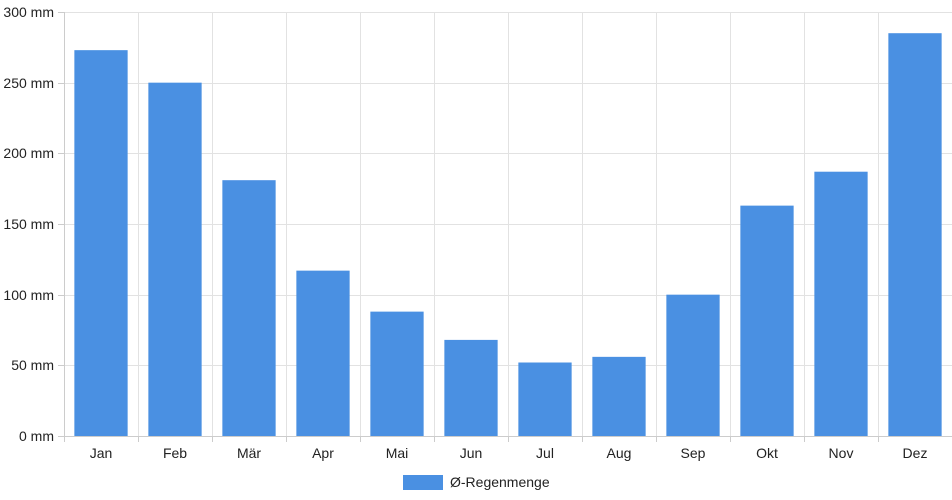  I want to click on x-tick-label: Jul, so click(545, 453).